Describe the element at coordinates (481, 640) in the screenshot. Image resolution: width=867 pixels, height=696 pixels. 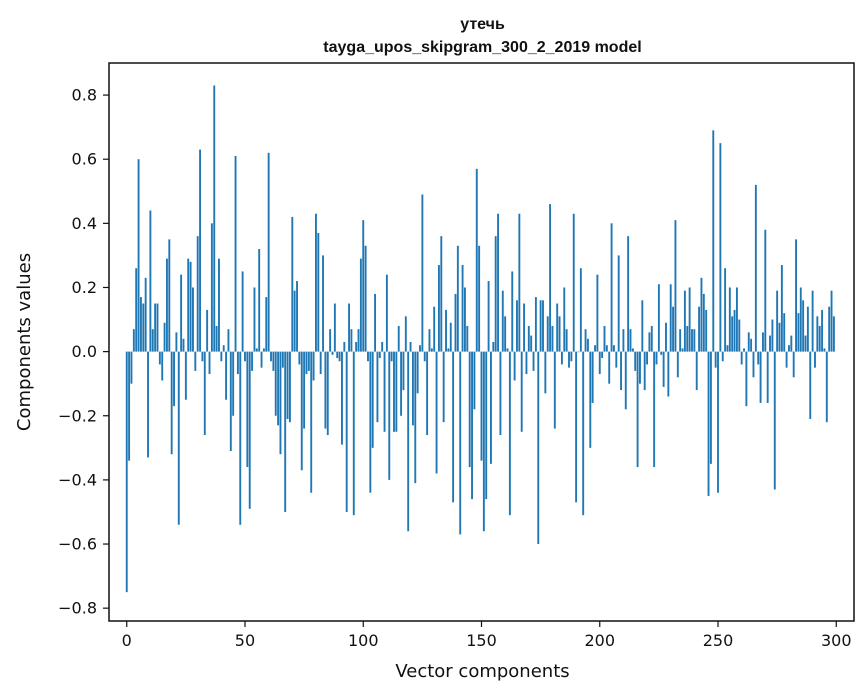
I see `x-tick-label-150: 150` at that location.